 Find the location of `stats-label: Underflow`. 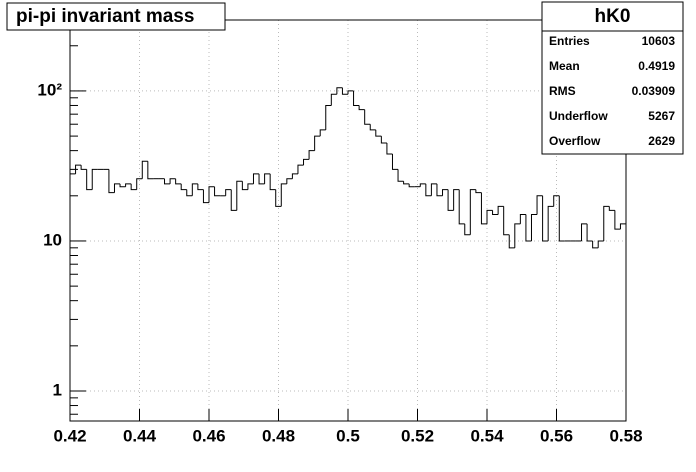

stats-label: Underflow is located at coordinates (578, 116).